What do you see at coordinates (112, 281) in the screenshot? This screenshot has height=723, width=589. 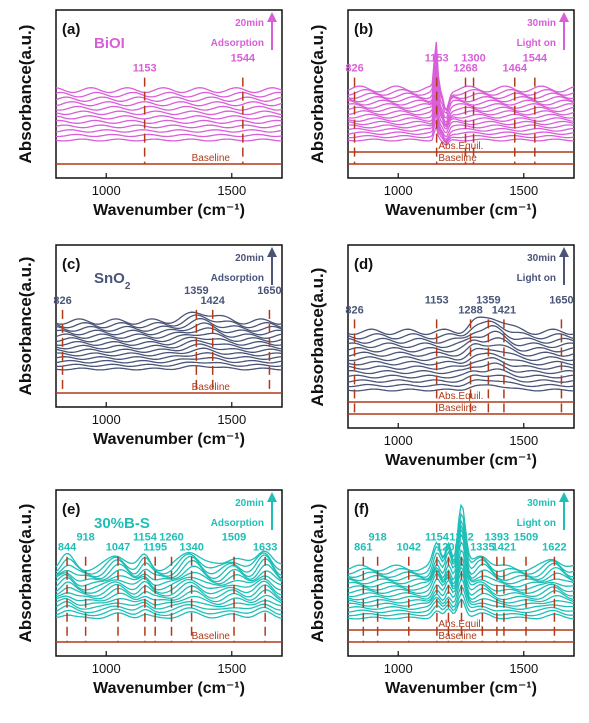 I see `sample-label: SnO2` at bounding box center [112, 281].